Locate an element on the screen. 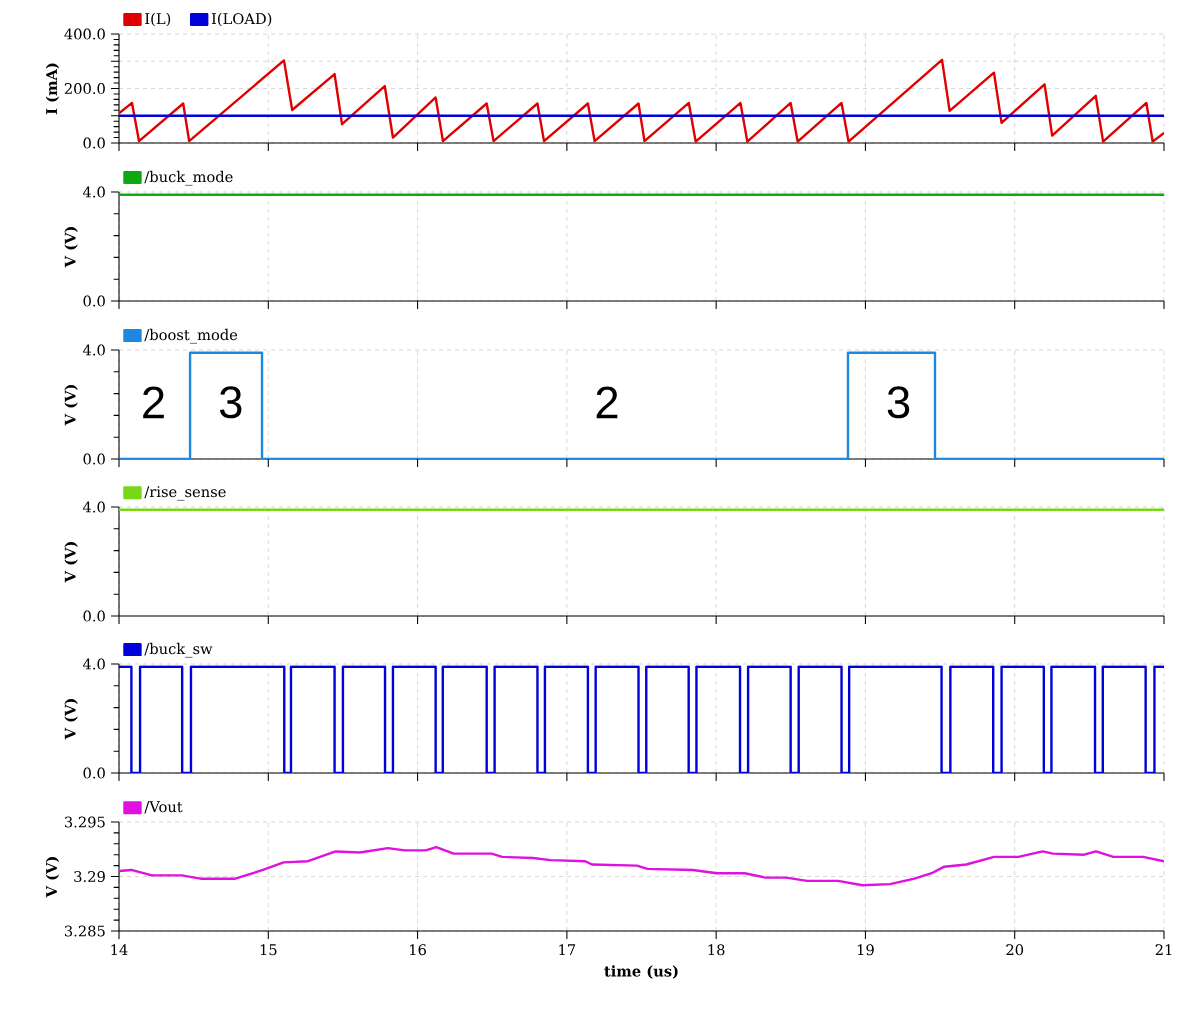  legend-label: /Vout is located at coordinates (163, 807).